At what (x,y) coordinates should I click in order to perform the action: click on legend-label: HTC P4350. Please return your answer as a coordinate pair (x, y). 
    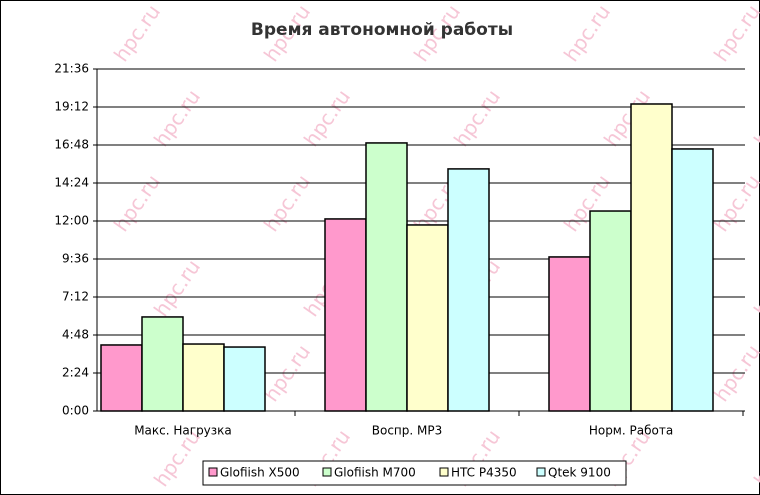
    Looking at the image, I should click on (484, 473).